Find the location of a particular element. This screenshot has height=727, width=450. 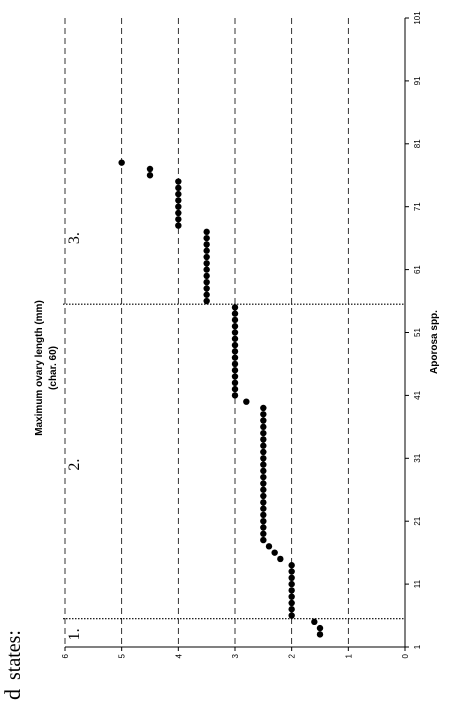

x-axis-title: Aporosa spp. is located at coordinates (434, 342).